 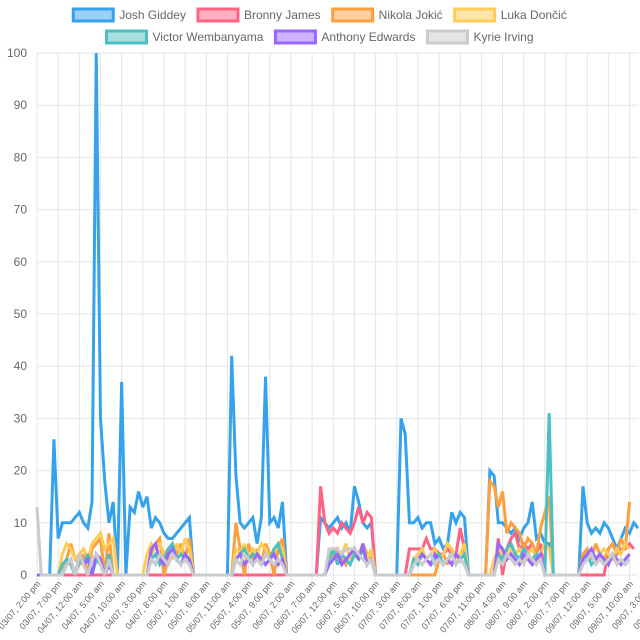 What do you see at coordinates (21, 105) in the screenshot?
I see `y-tick-label: 90` at bounding box center [21, 105].